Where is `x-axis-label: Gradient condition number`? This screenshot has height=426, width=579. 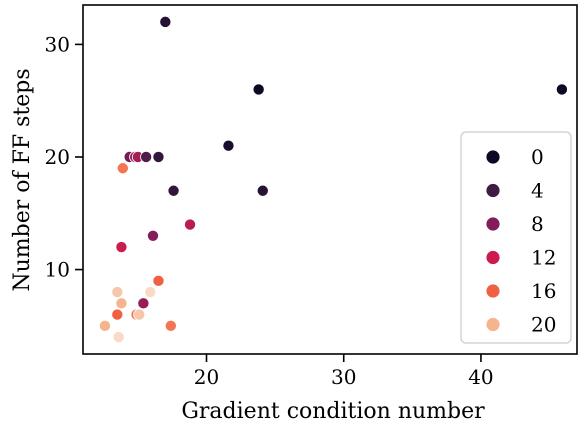
x-axis-label: Gradient condition number is located at coordinates (333, 411).